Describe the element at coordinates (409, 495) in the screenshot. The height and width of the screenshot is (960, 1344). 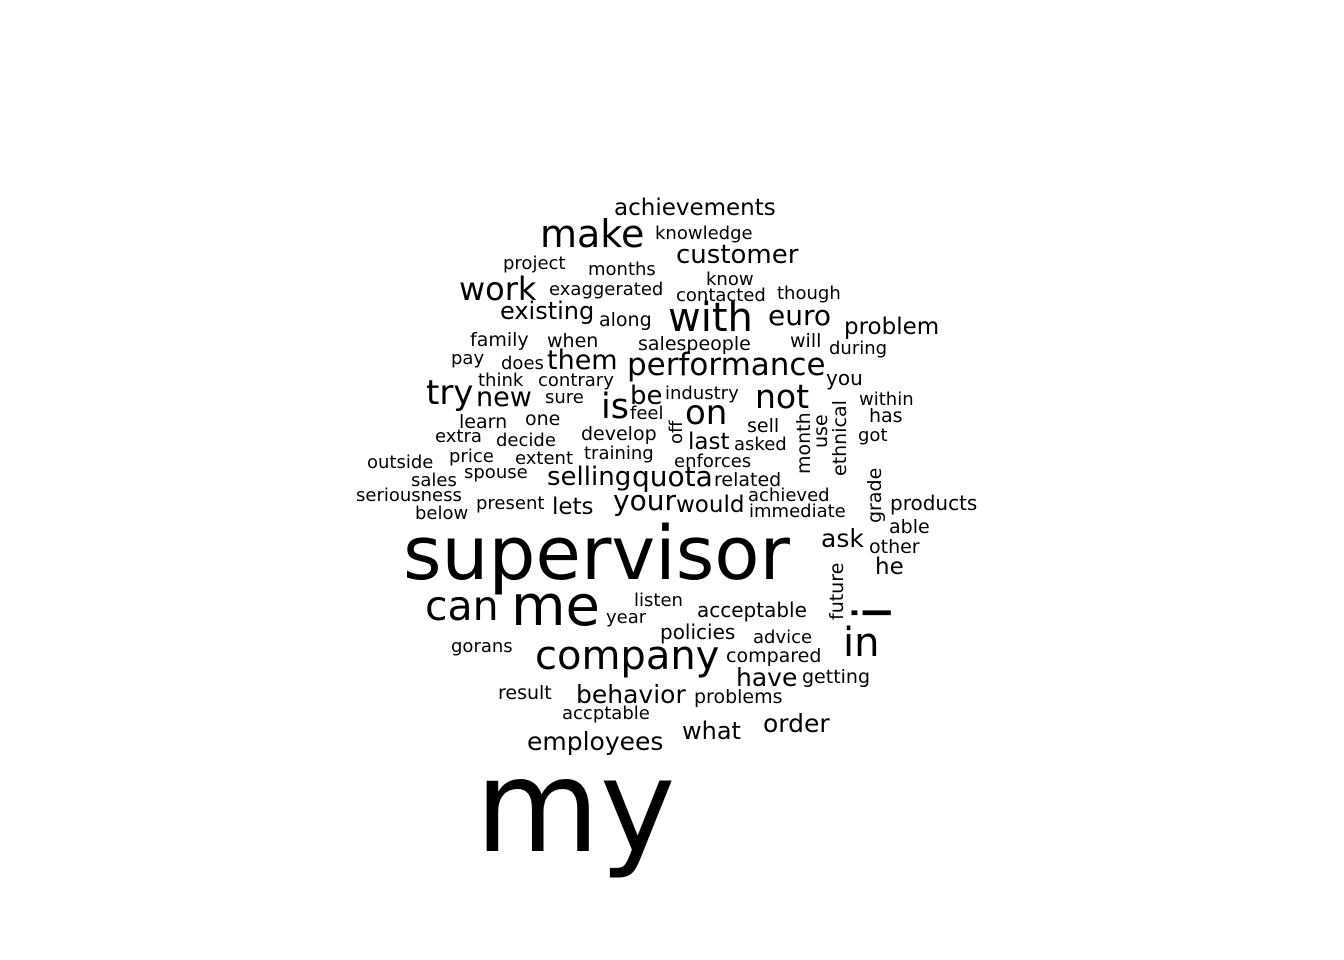
I see `word: seriousness` at that location.